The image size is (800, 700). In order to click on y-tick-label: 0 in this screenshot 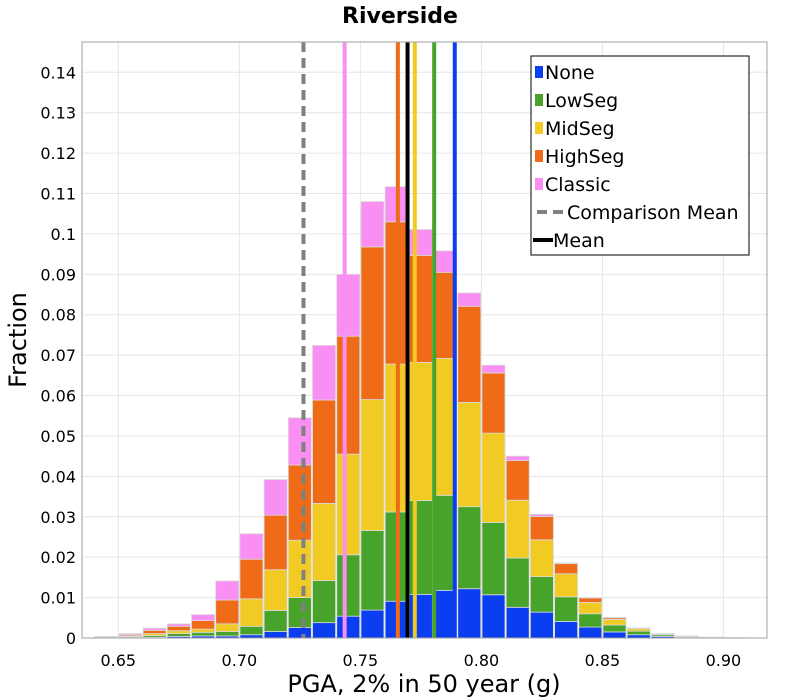, I will do `click(71, 638)`.